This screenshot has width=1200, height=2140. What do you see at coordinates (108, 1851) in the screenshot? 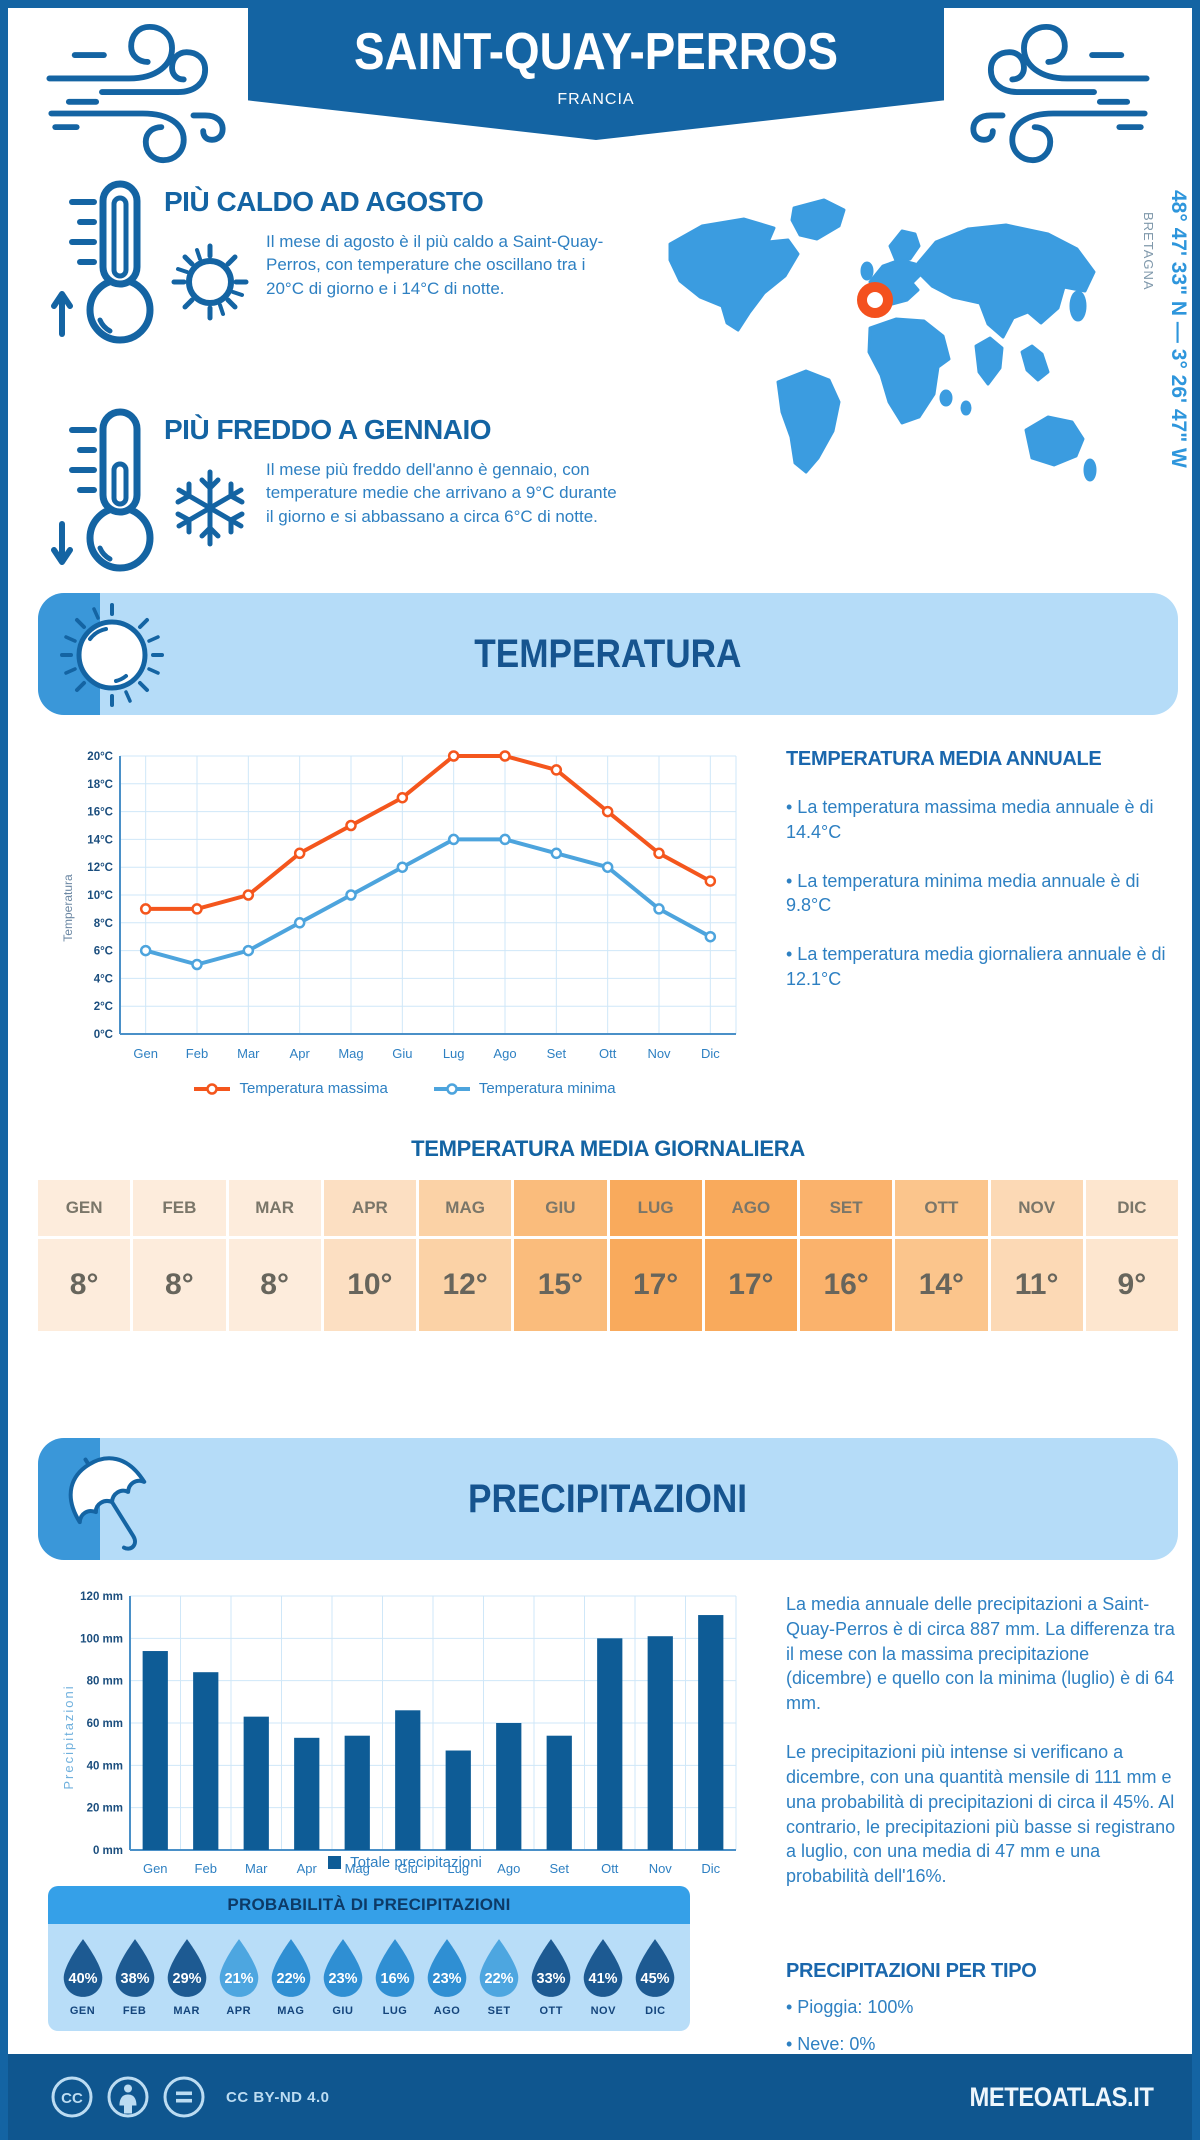
I see `svg-text: 0 mm` at bounding box center [108, 1851].